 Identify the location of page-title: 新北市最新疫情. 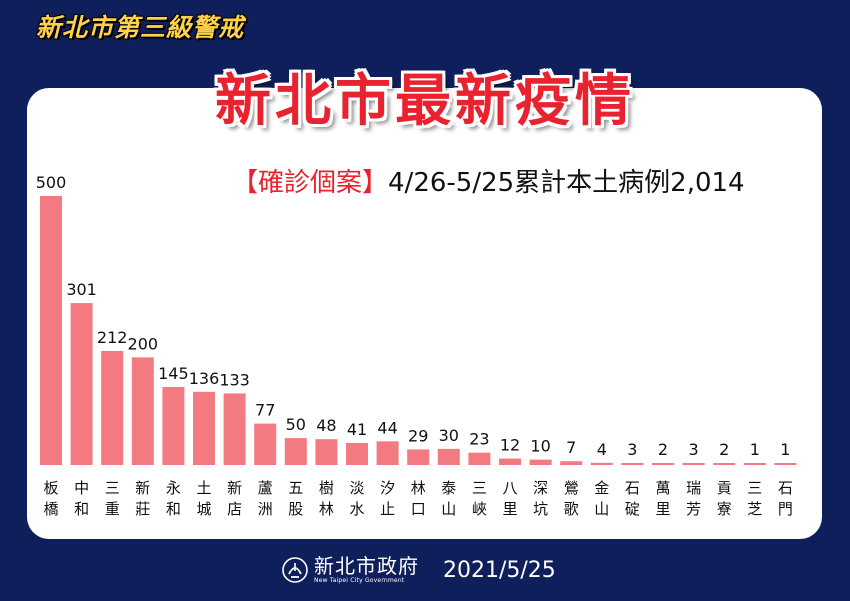
(425, 101).